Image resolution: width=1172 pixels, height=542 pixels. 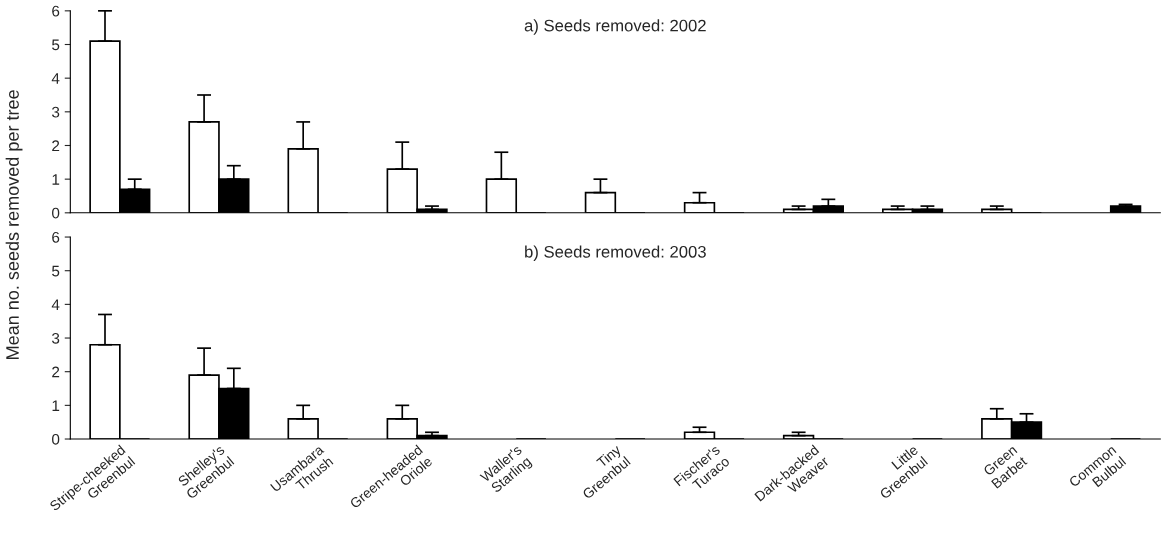 What do you see at coordinates (615, 253) in the screenshot?
I see `chart-title: b) Seeds removed: 2003` at bounding box center [615, 253].